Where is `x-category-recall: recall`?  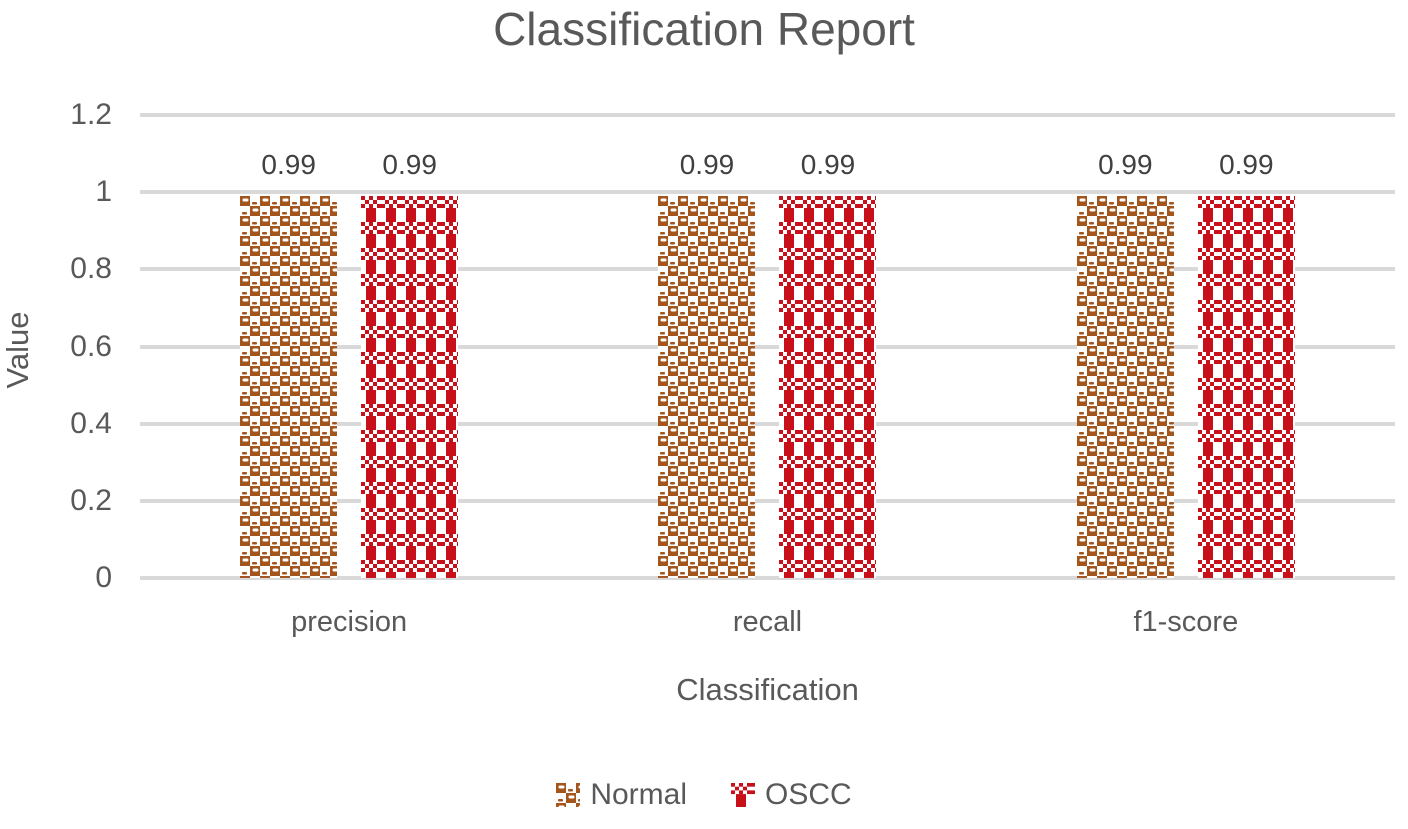
x-category-recall: recall is located at coordinates (767, 622).